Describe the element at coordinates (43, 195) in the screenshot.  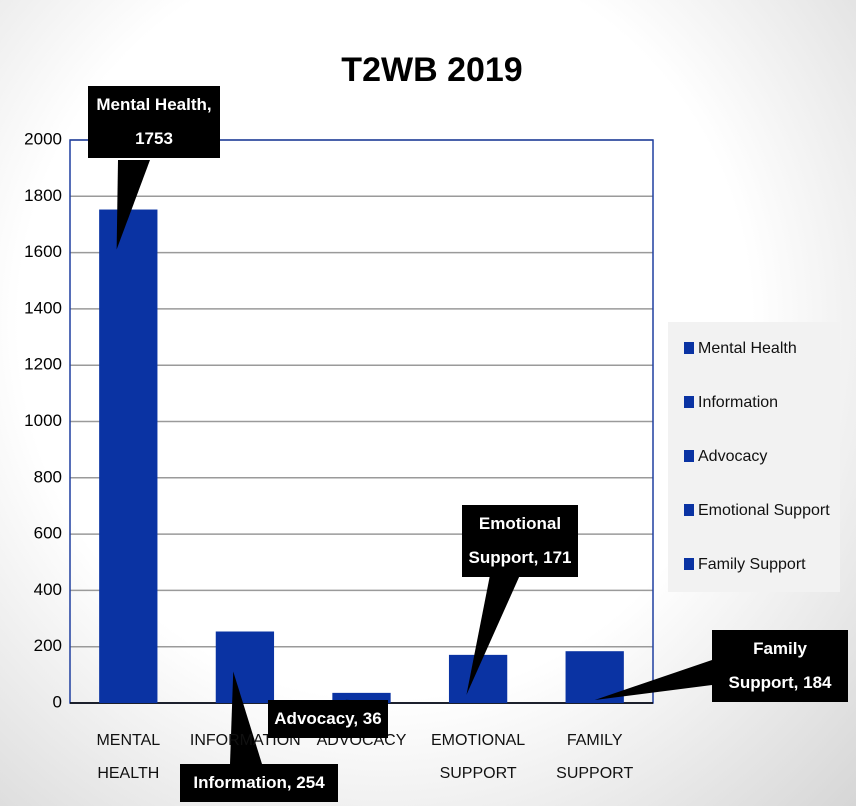
I see `y-tick-label: 1800` at that location.